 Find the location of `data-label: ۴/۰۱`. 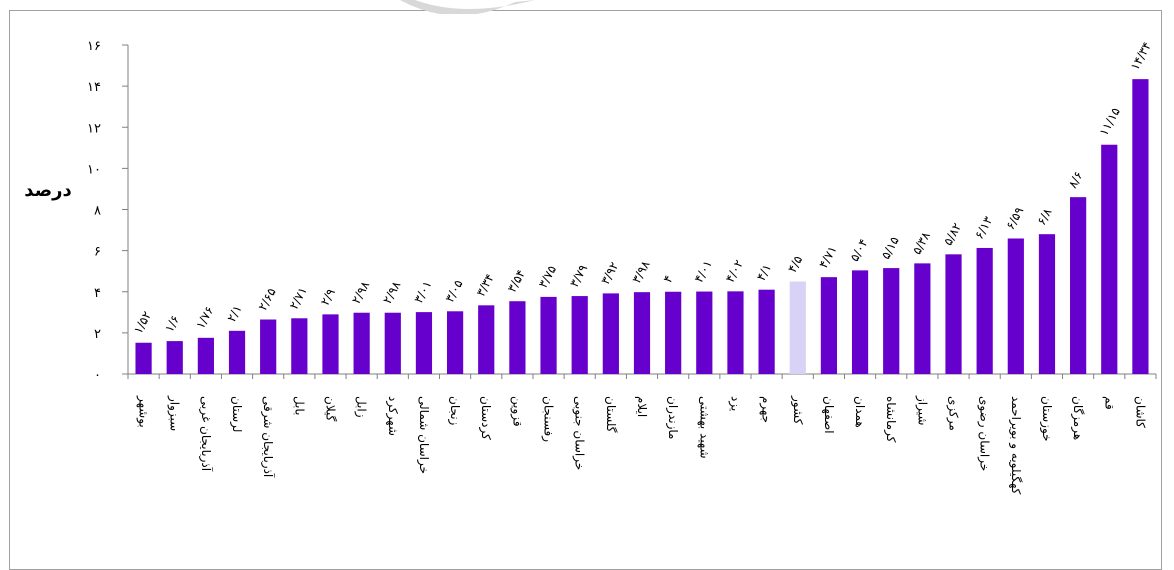

data-label: ۴/۰۱ is located at coordinates (703, 271).